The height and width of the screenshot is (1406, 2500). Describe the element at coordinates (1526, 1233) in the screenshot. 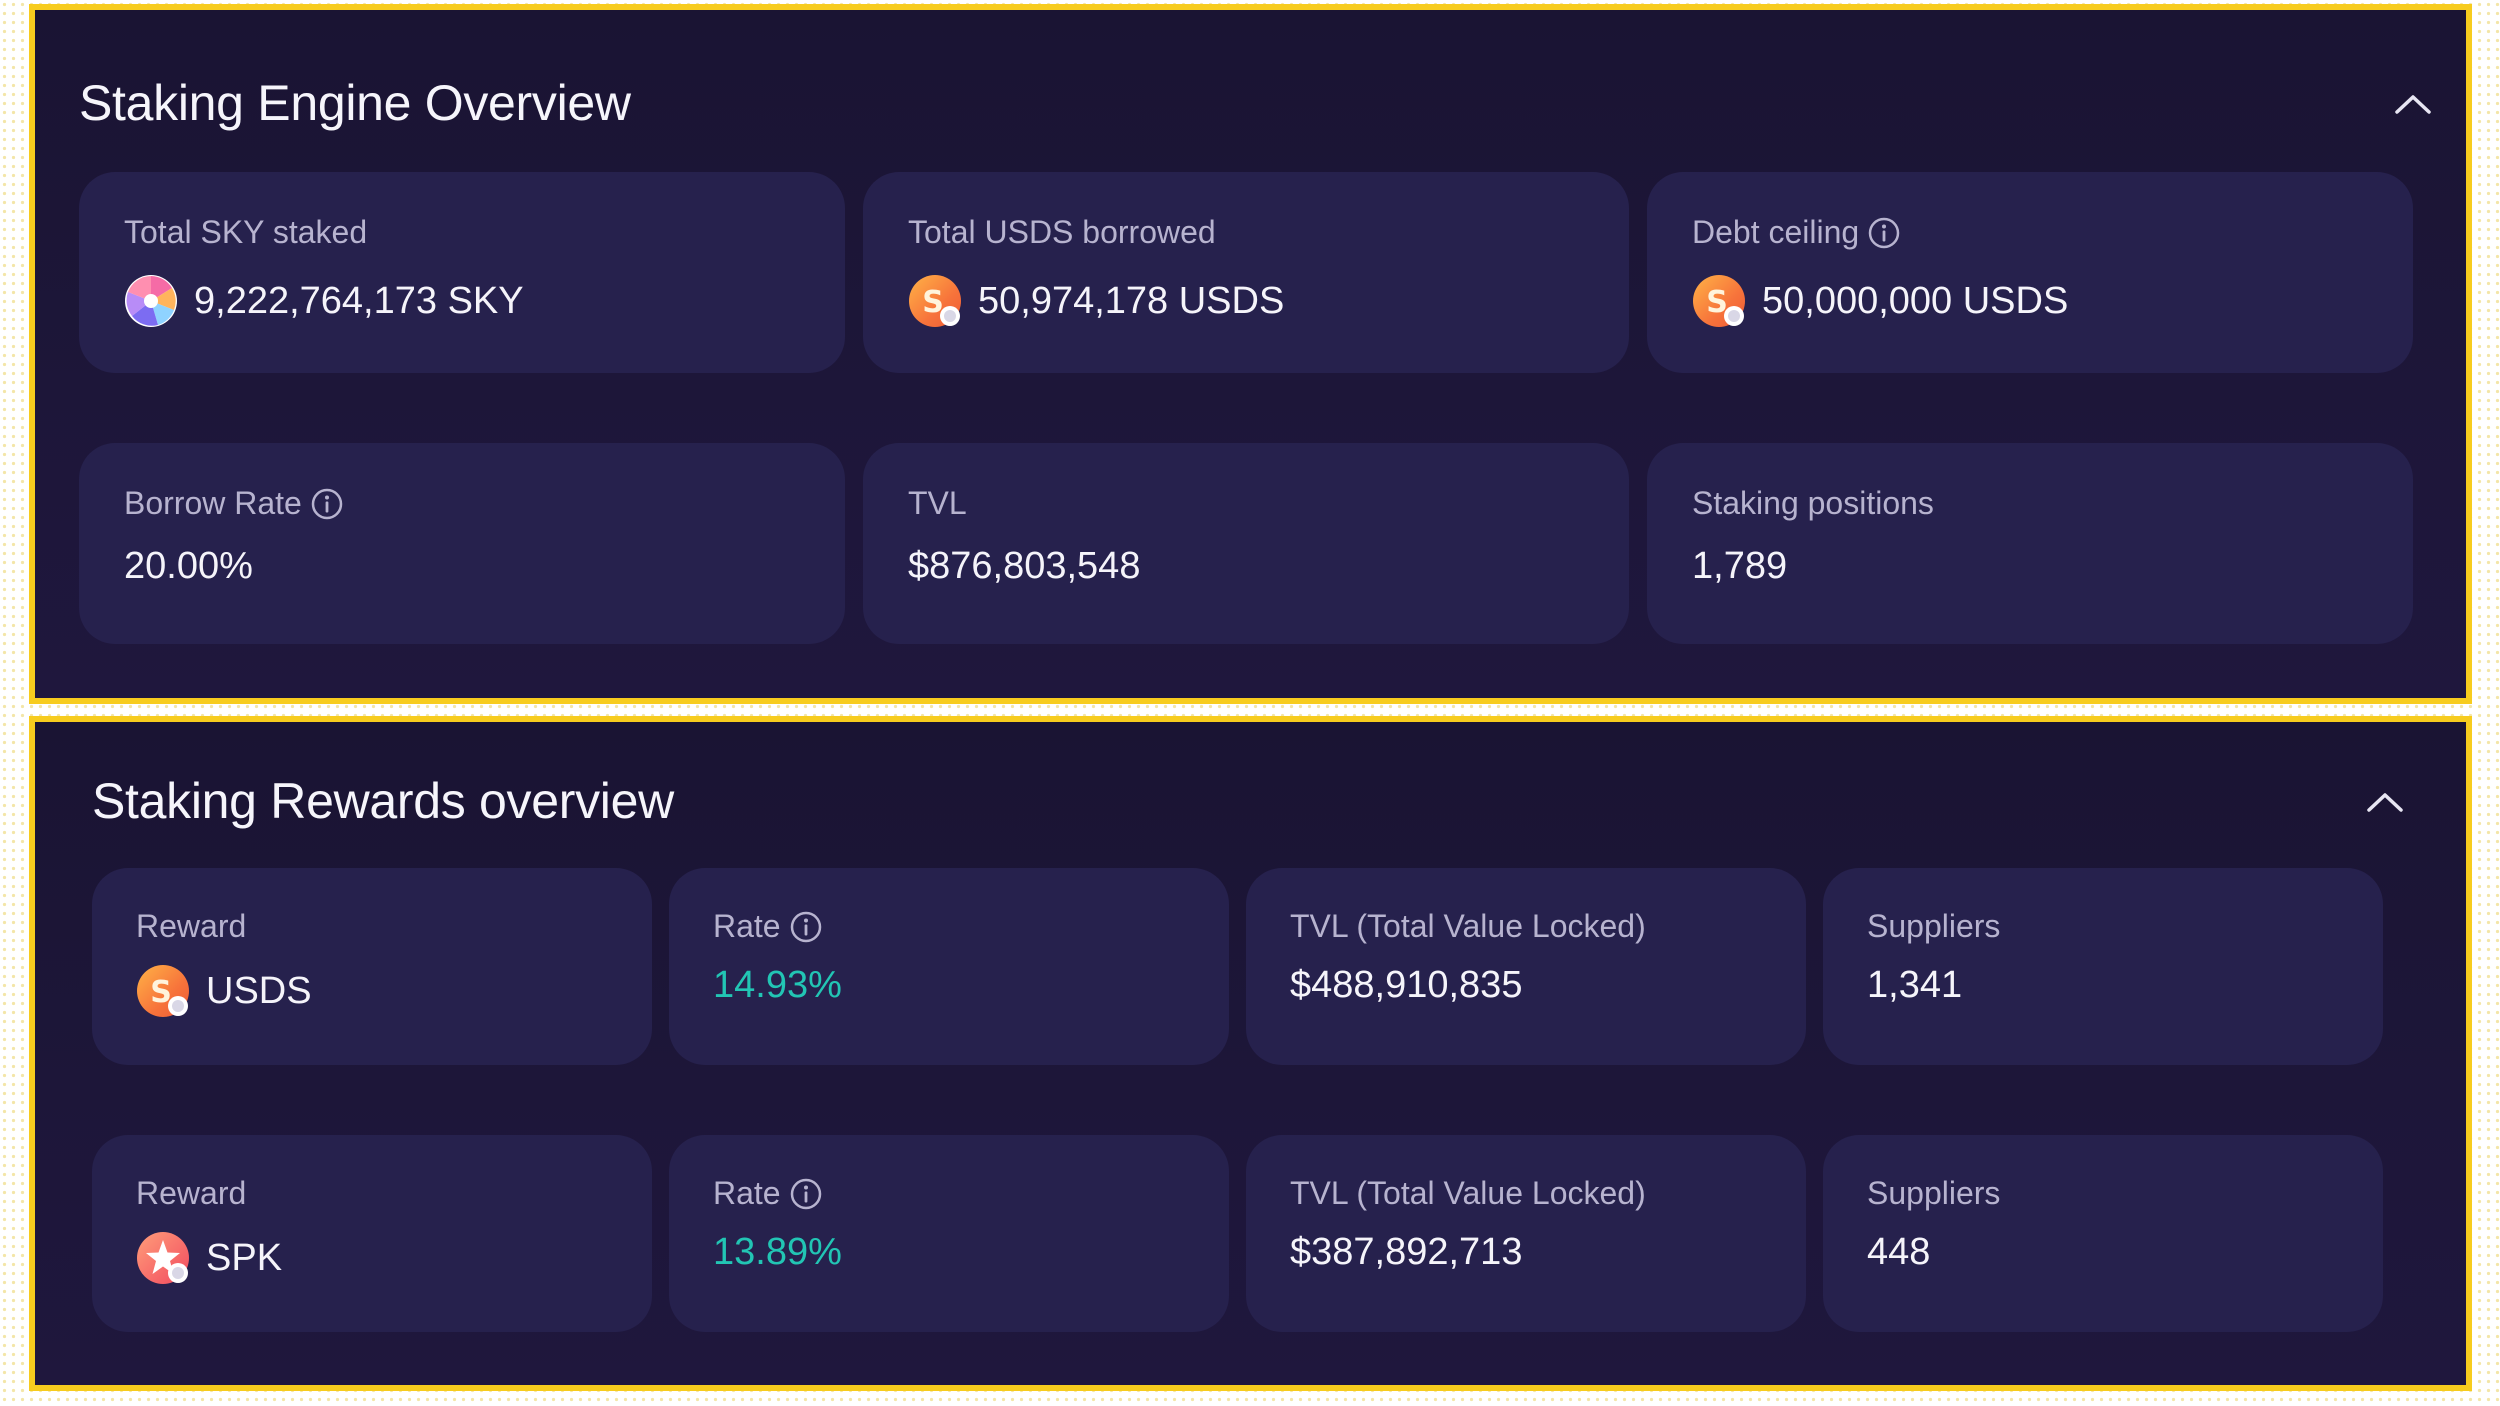

I see `tvl-card: TVL (Total Value Locked) $387,892,713` at that location.